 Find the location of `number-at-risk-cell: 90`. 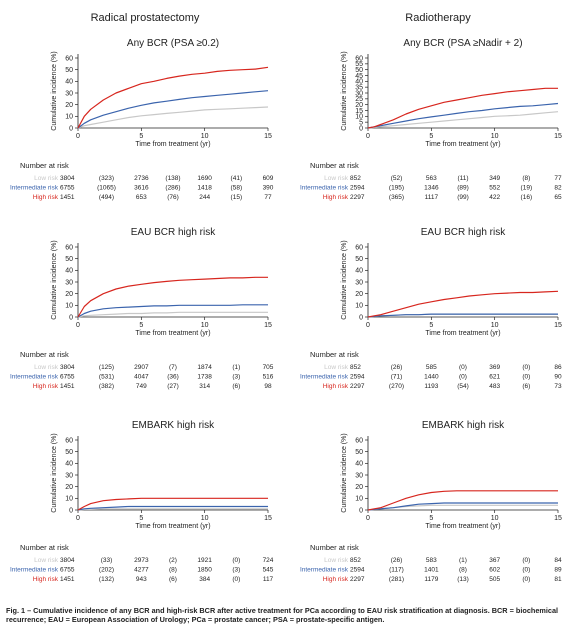

number-at-risk-cell: 90 is located at coordinates (558, 377).